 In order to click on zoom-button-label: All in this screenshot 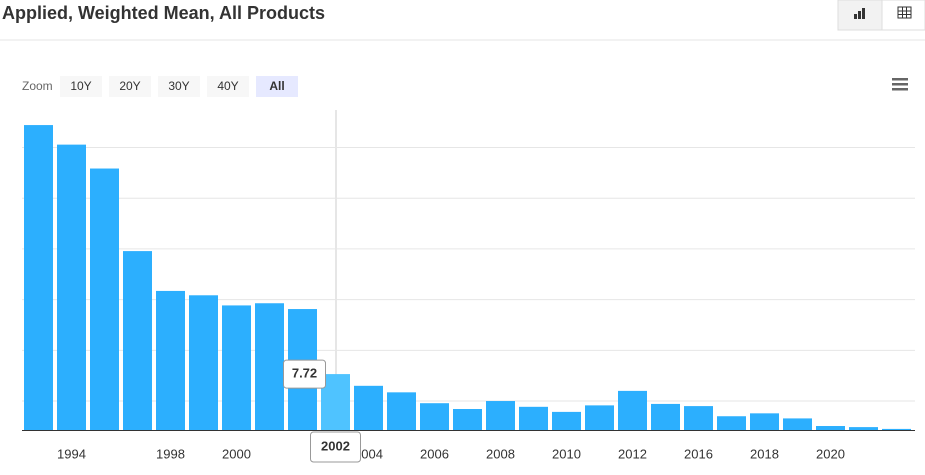, I will do `click(276, 86)`.